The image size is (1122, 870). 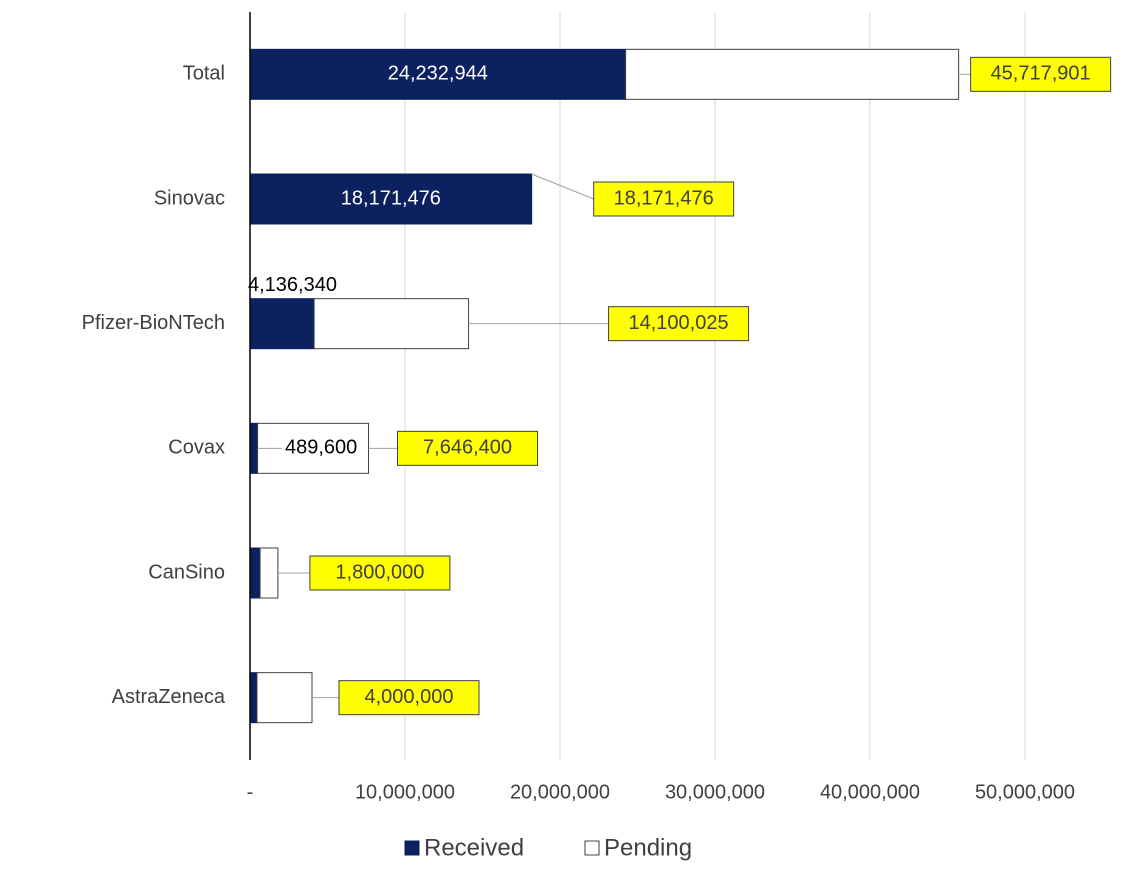 What do you see at coordinates (405, 792) in the screenshot?
I see `x-tick-label: 10,000,000` at bounding box center [405, 792].